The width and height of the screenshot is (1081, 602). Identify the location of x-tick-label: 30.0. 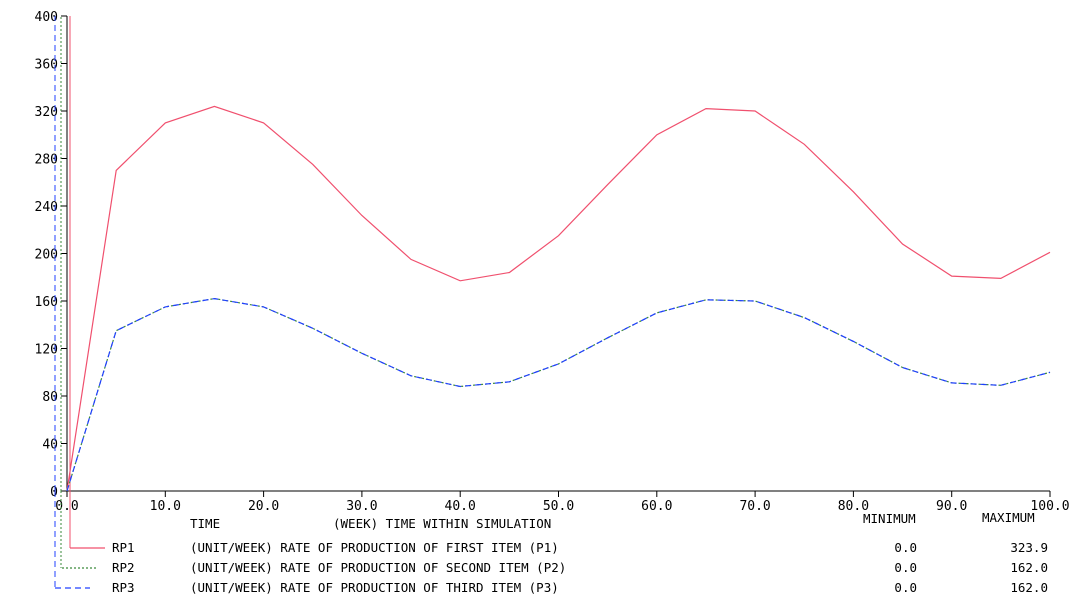
(361, 506).